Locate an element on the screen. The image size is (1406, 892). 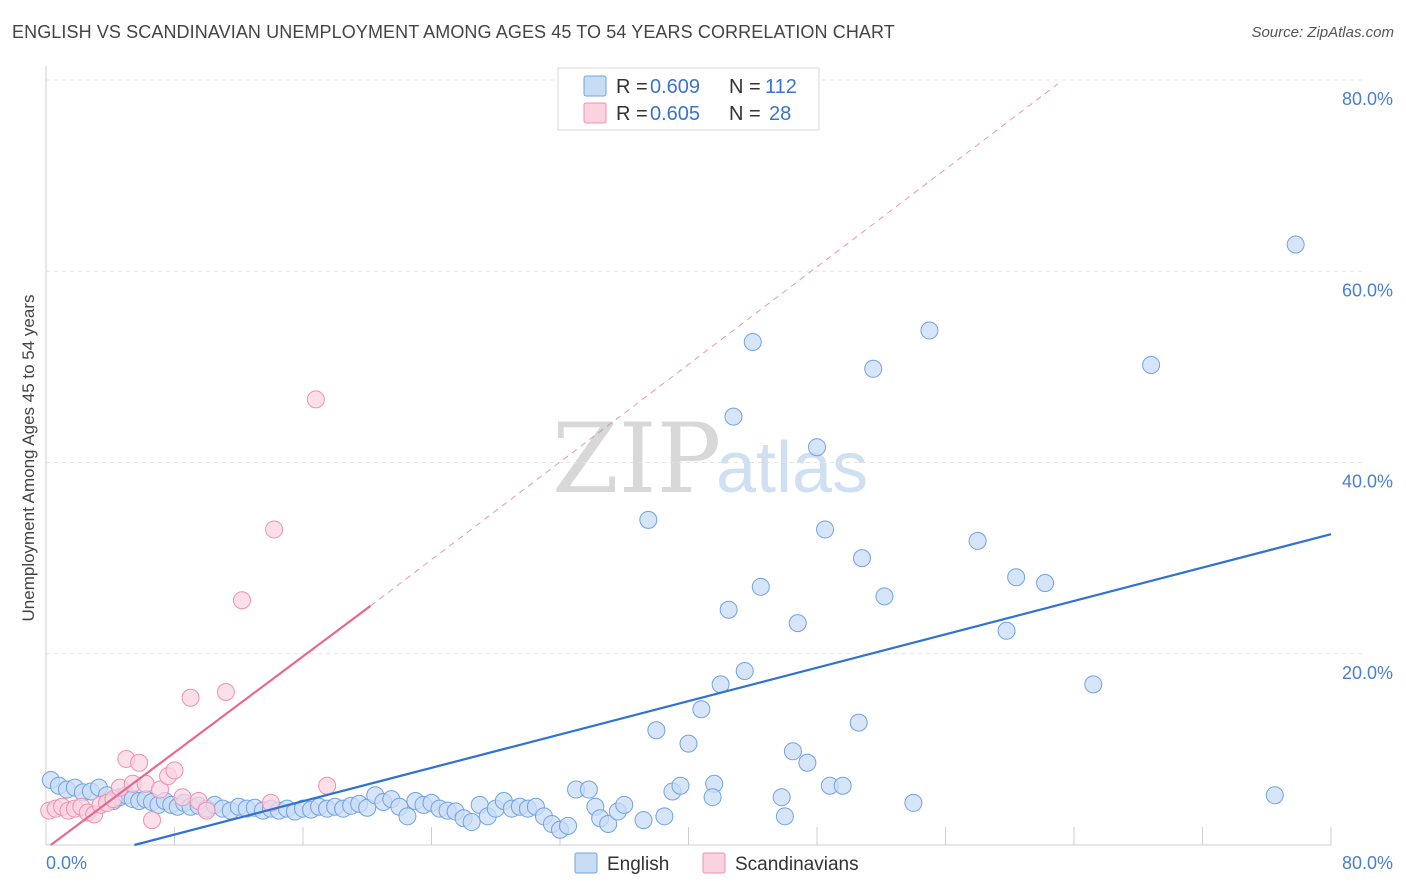
watermark-atlas: atlas is located at coordinates (792, 468).